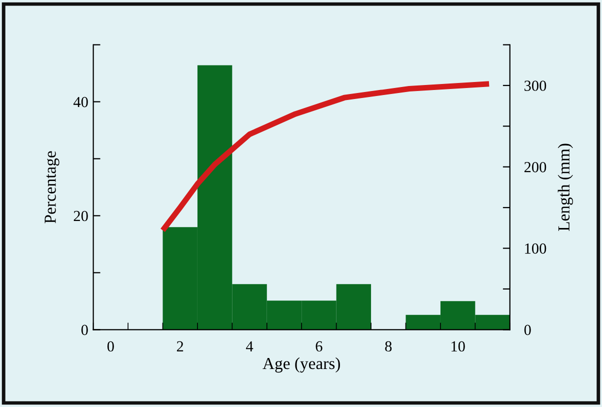  What do you see at coordinates (52, 187) in the screenshot?
I see `y-axis-title: Percentage` at bounding box center [52, 187].